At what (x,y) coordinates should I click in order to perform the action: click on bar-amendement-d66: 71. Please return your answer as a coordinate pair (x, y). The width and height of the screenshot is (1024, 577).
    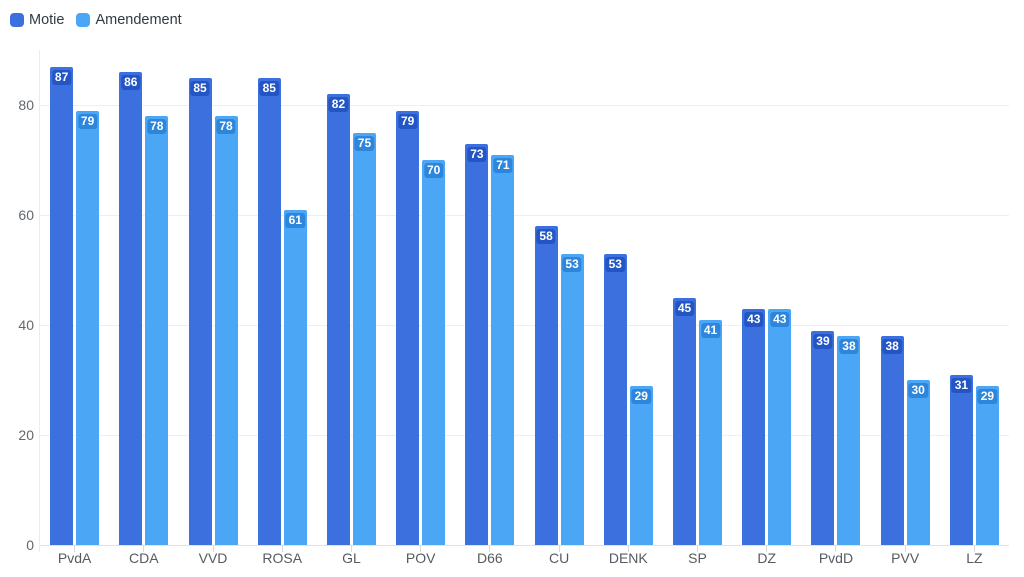
    Looking at the image, I should click on (503, 349).